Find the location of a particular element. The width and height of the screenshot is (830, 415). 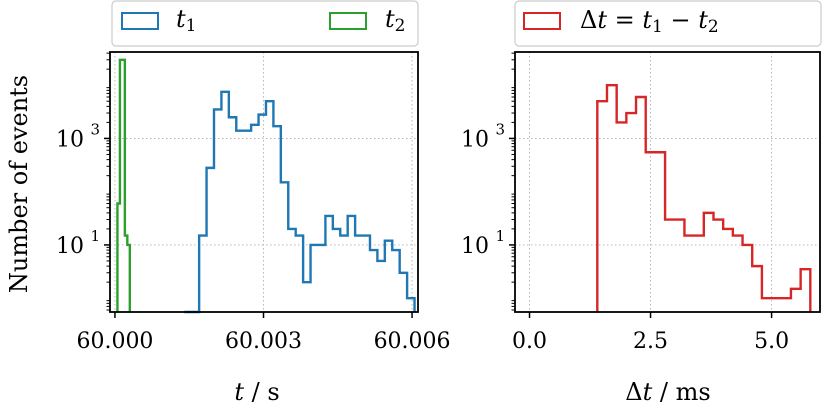

right-x-tick-label: 0.0 is located at coordinates (529, 341).